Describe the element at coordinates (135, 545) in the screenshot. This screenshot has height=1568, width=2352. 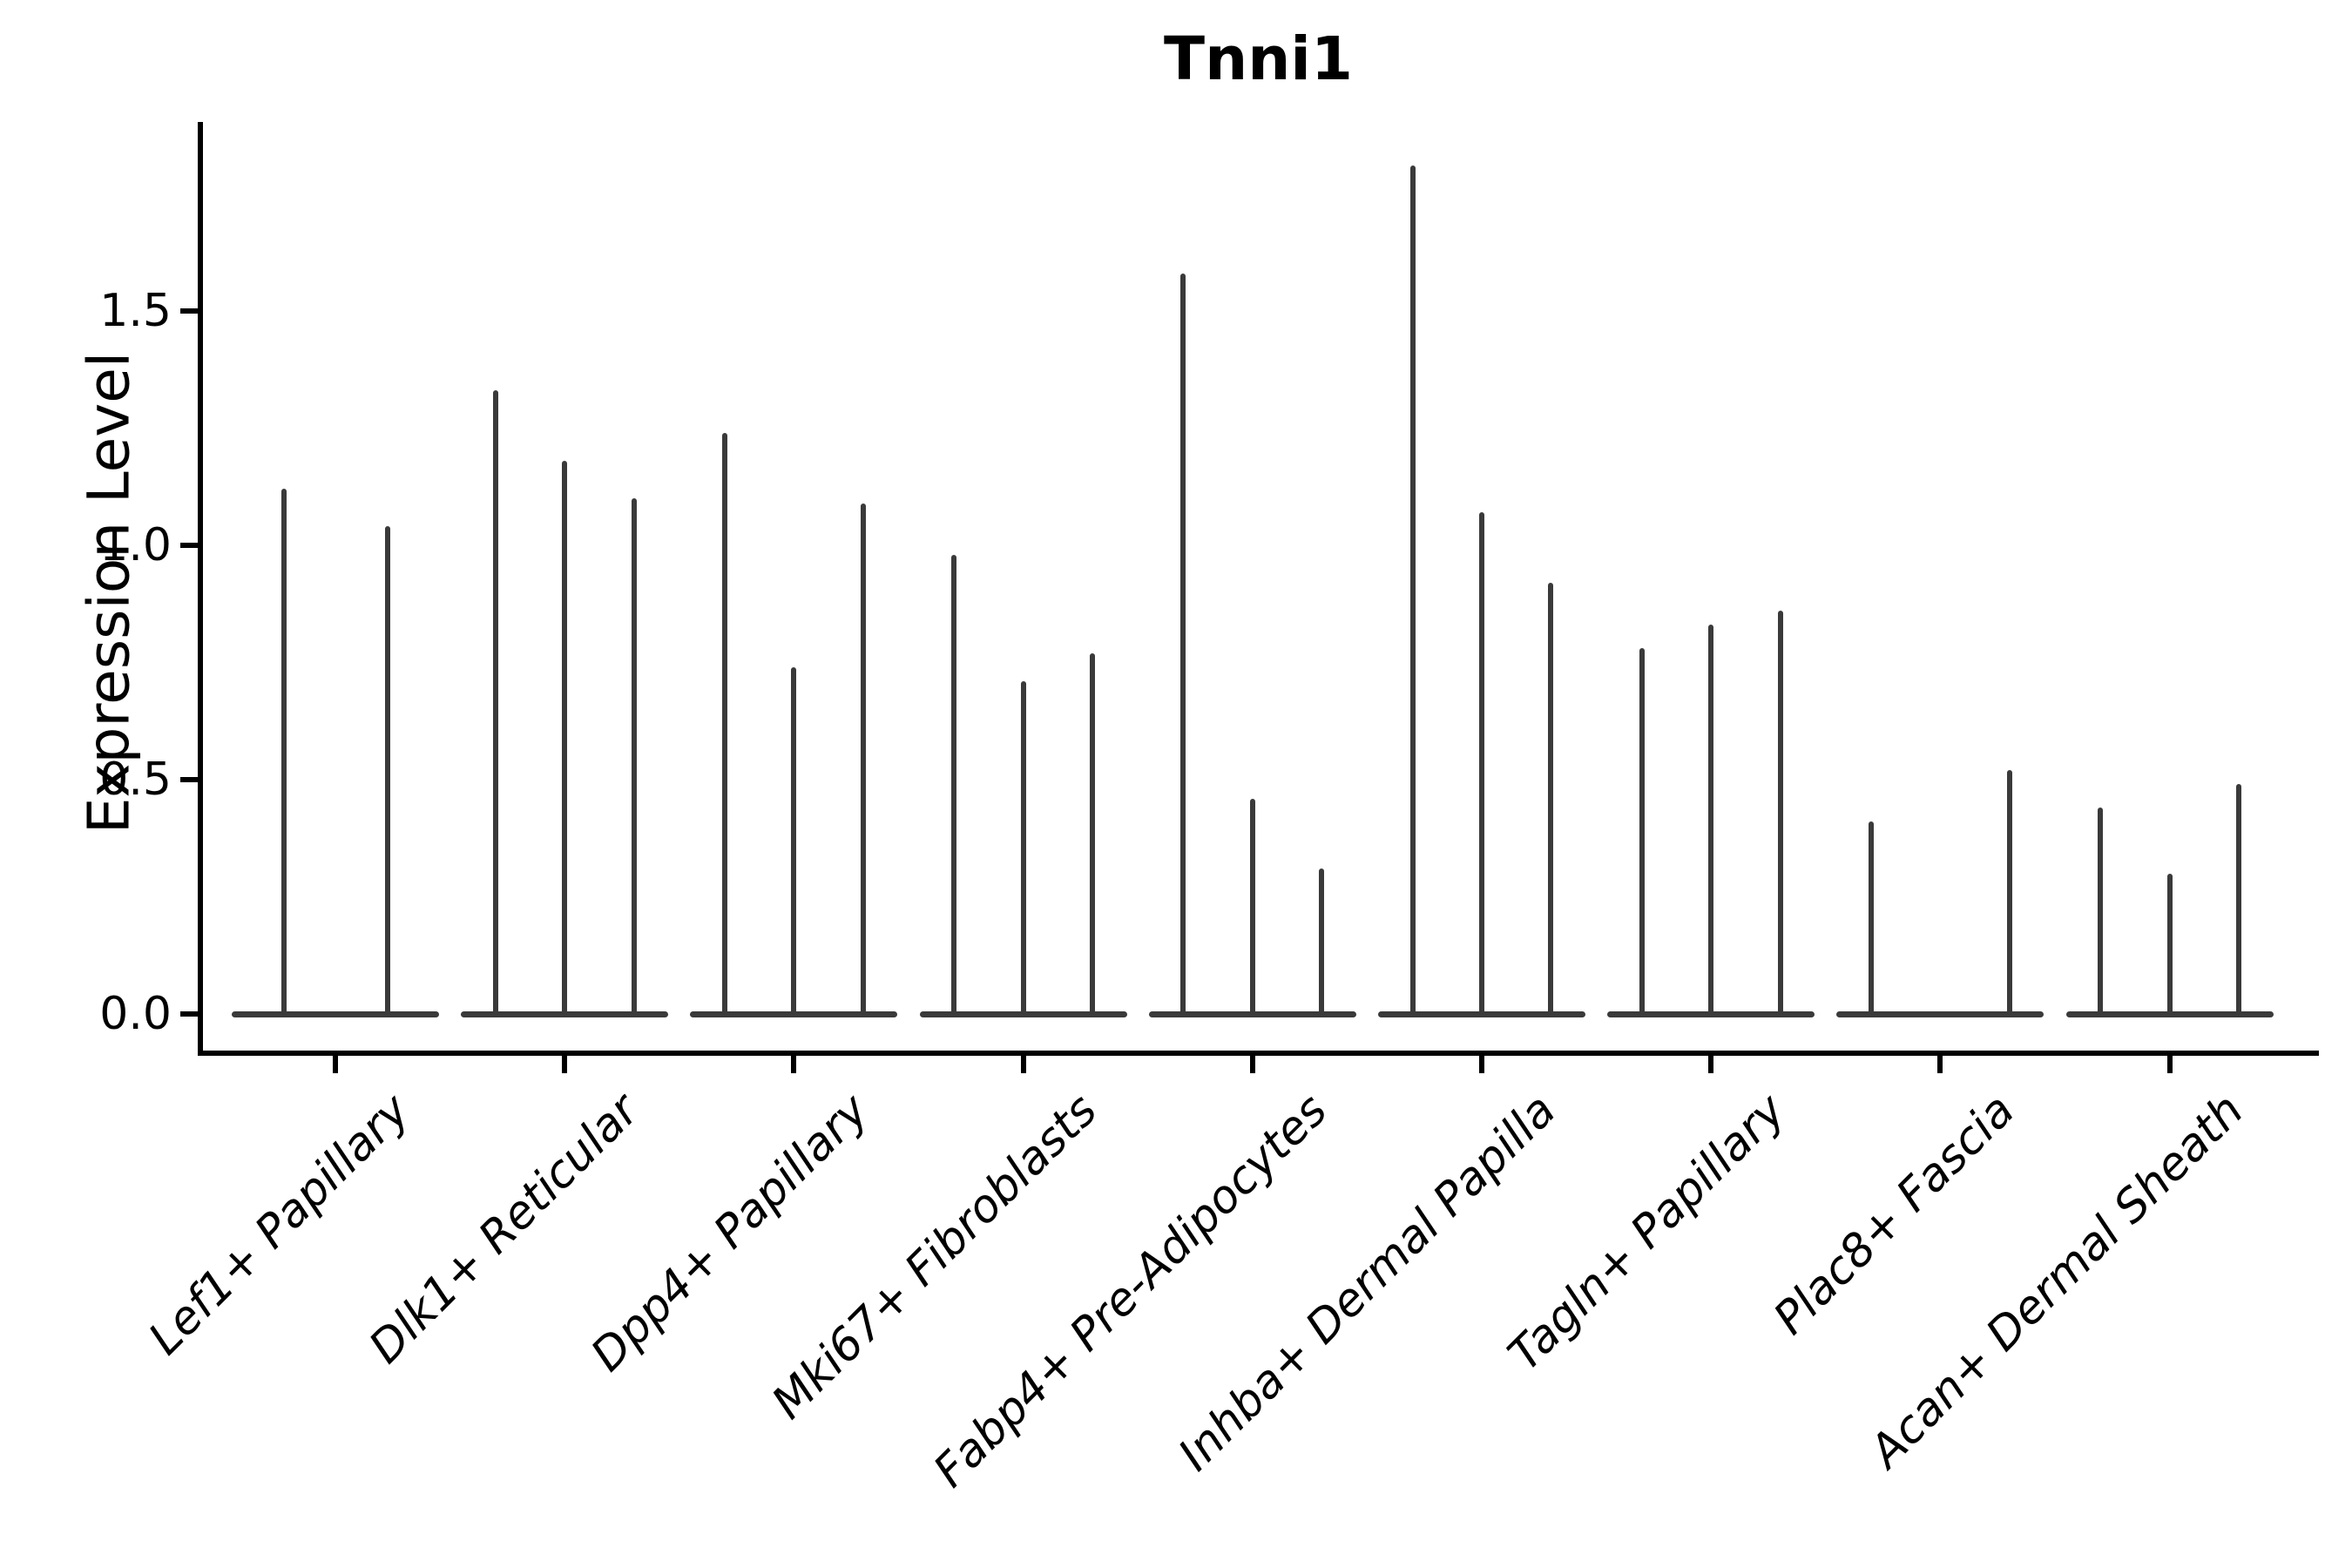
I see `y-tick-label: 1.0` at that location.